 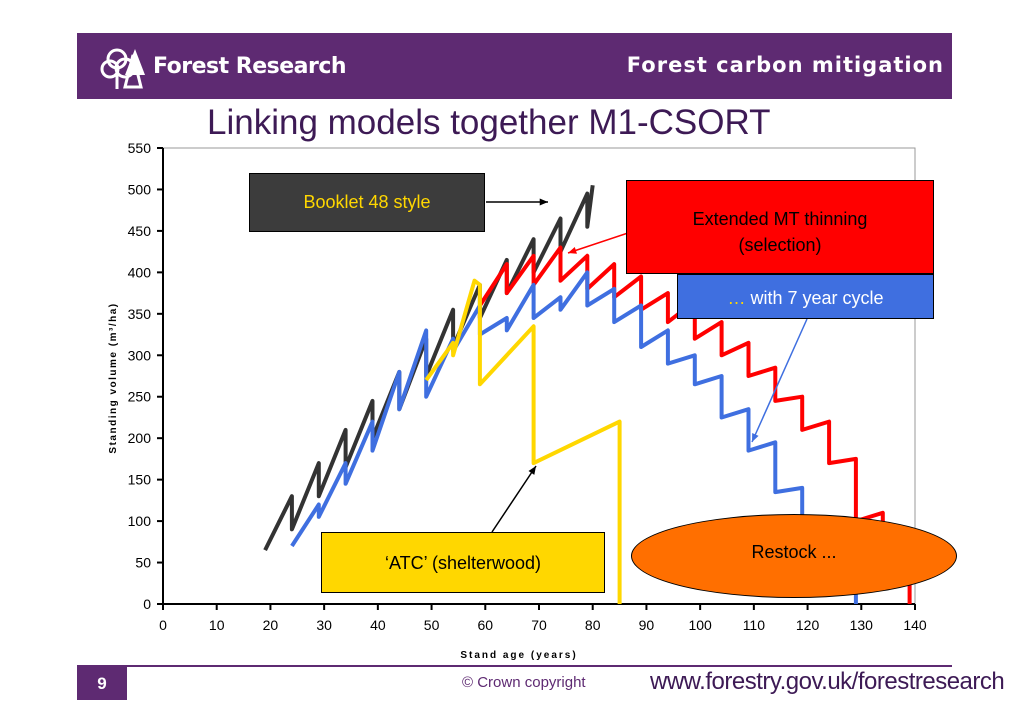 What do you see at coordinates (140, 148) in the screenshot?
I see `y-tick-label: 550` at bounding box center [140, 148].